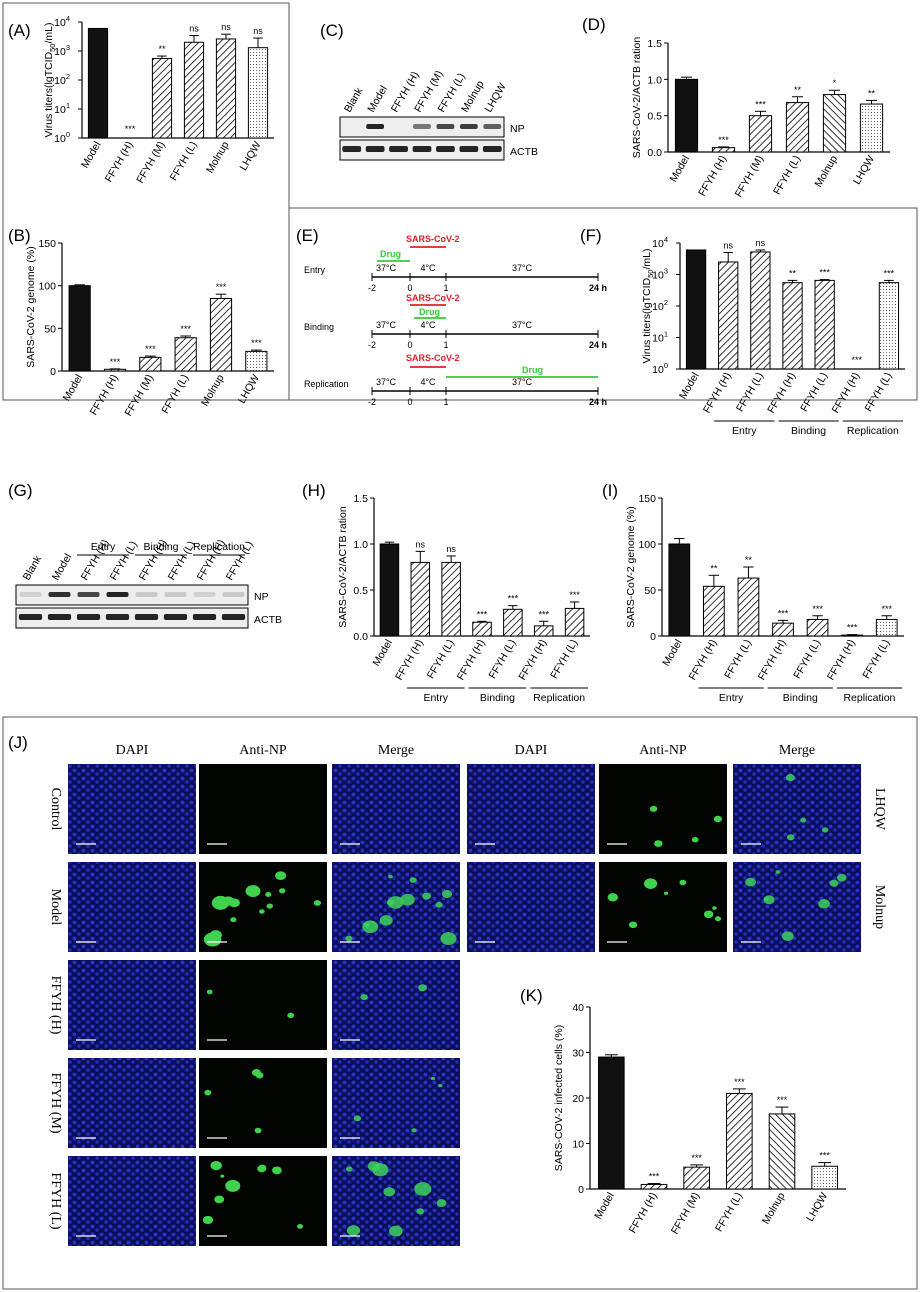 This screenshot has width=920, height=1292. I want to click on tick-label: 24 h, so click(598, 402).